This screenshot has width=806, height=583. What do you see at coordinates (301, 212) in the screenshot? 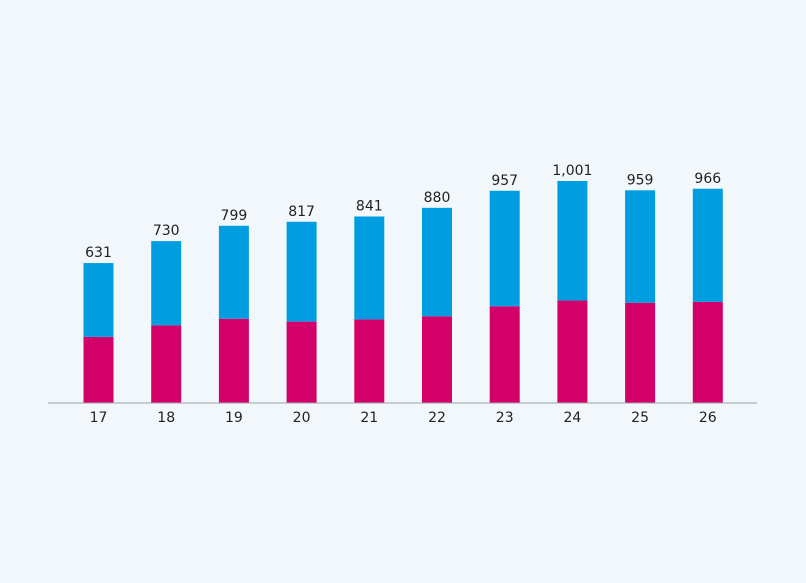
I see `total-label-20: 817` at bounding box center [301, 212].